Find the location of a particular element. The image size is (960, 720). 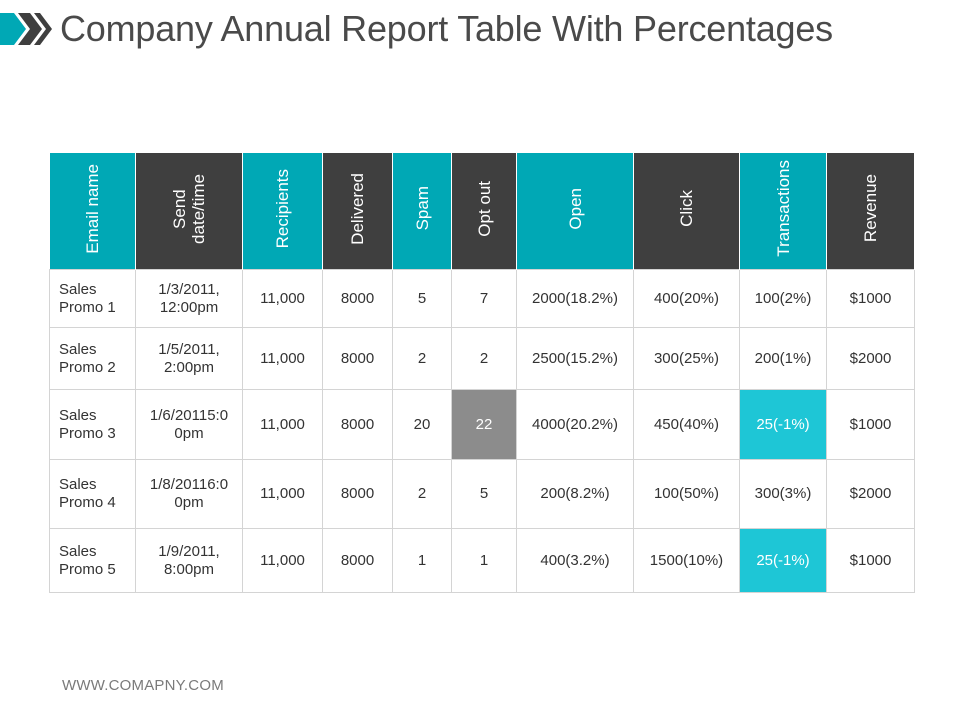

column-header: Opt out is located at coordinates (484, 211).